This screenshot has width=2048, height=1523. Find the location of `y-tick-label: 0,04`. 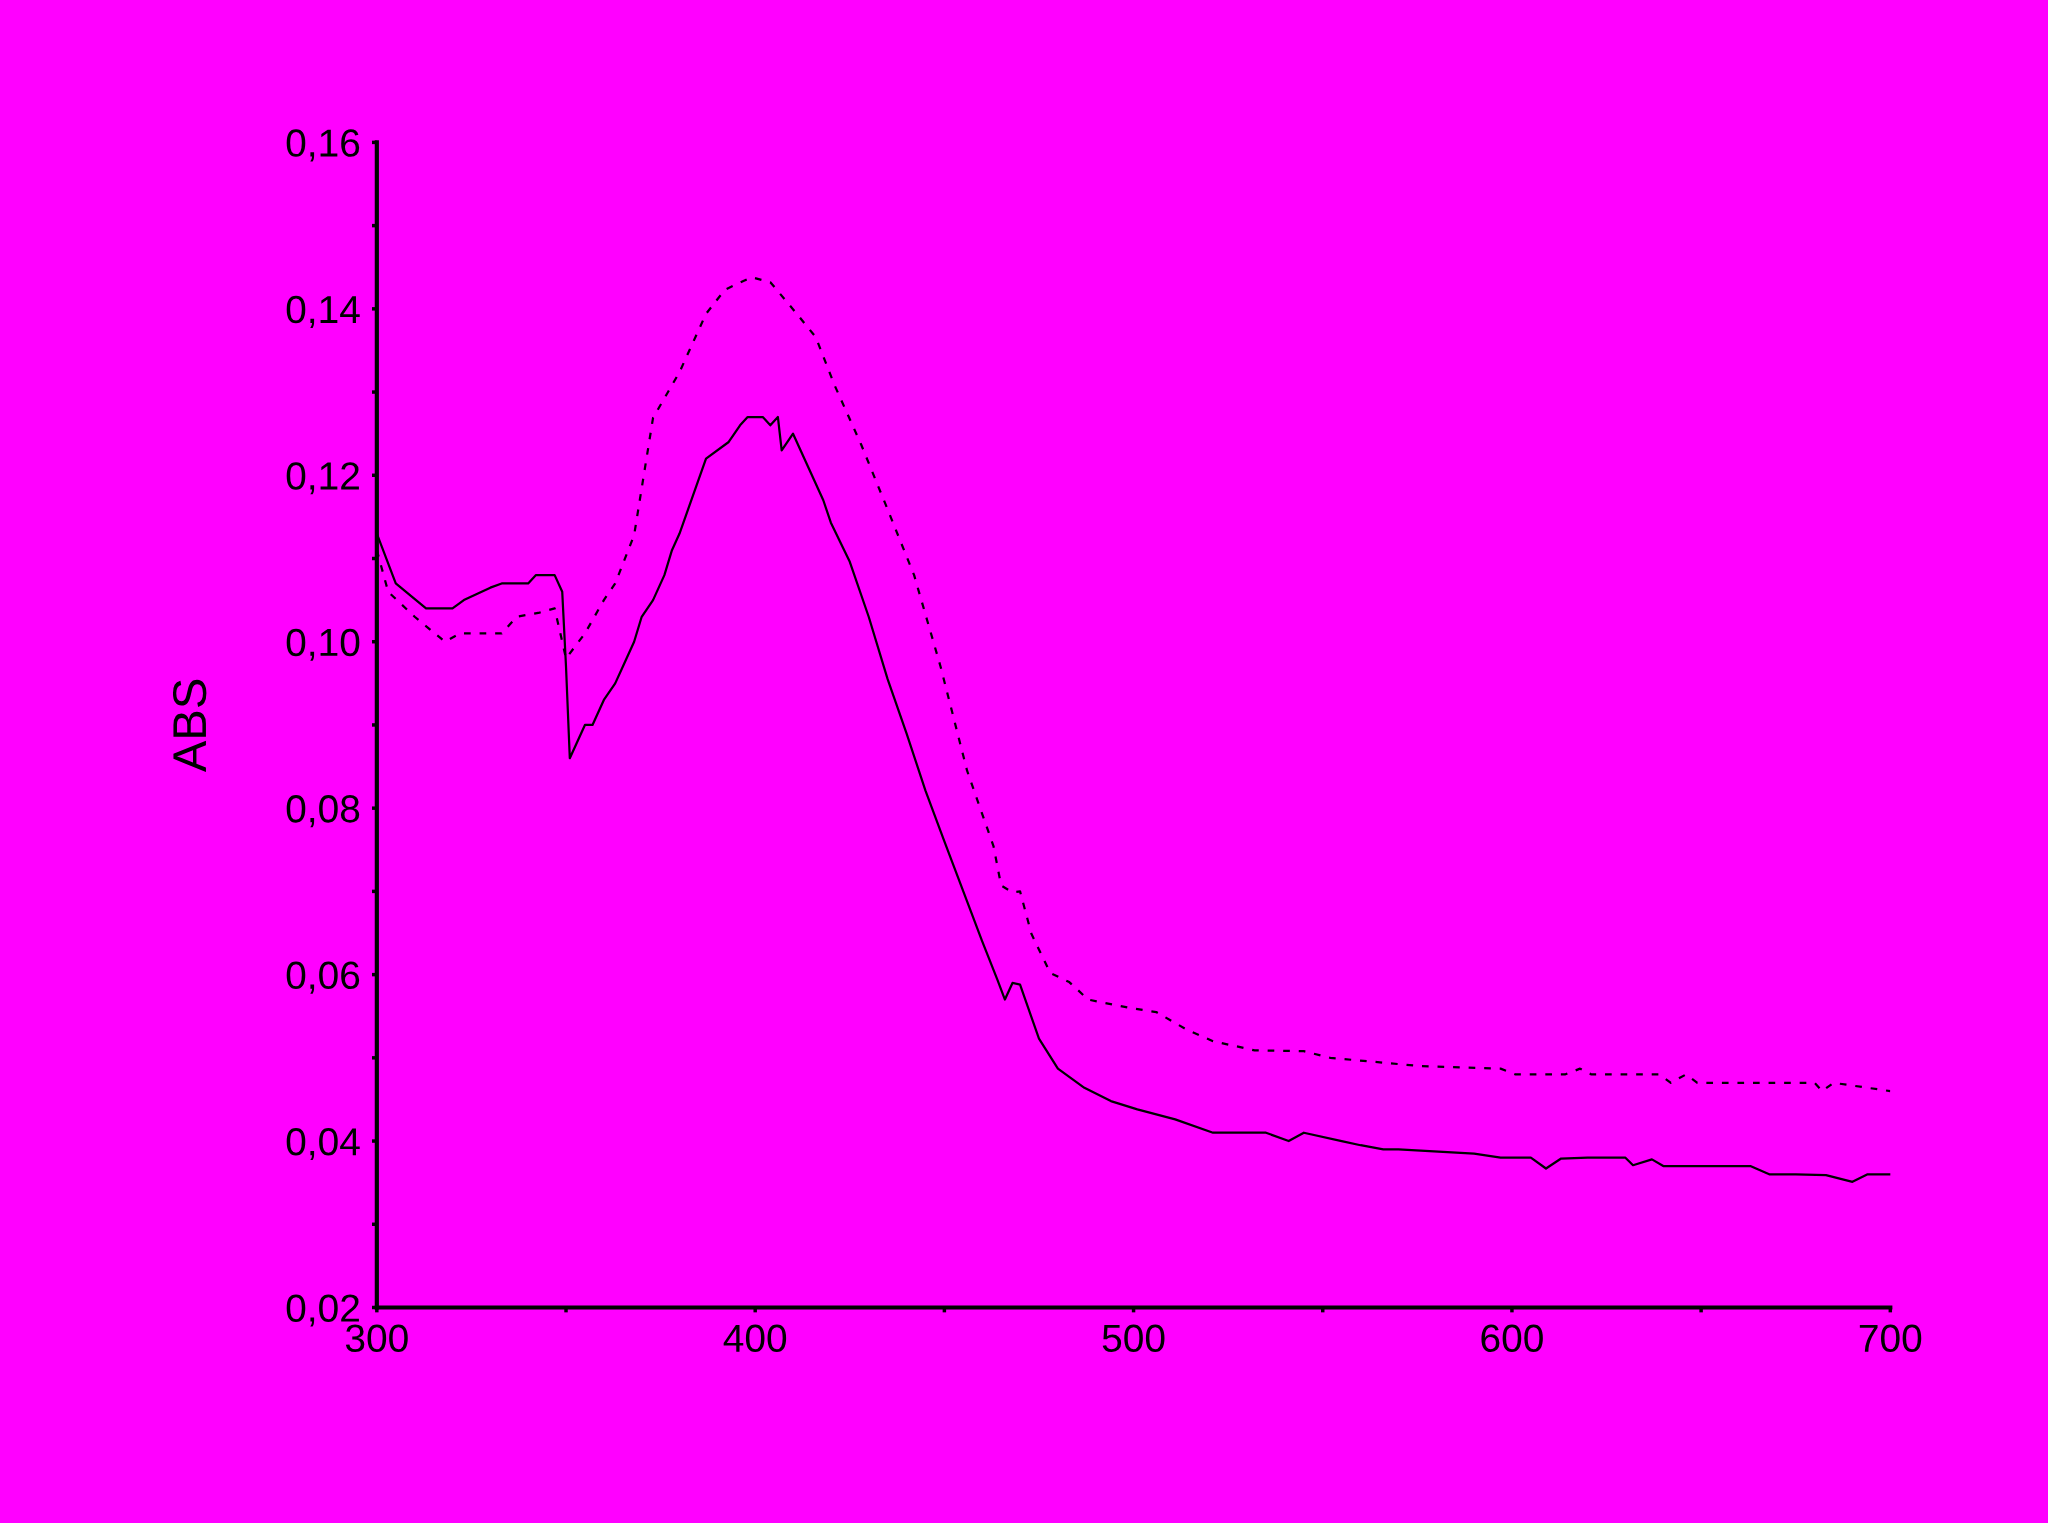

y-tick-label: 0,04 is located at coordinates (323, 1144).